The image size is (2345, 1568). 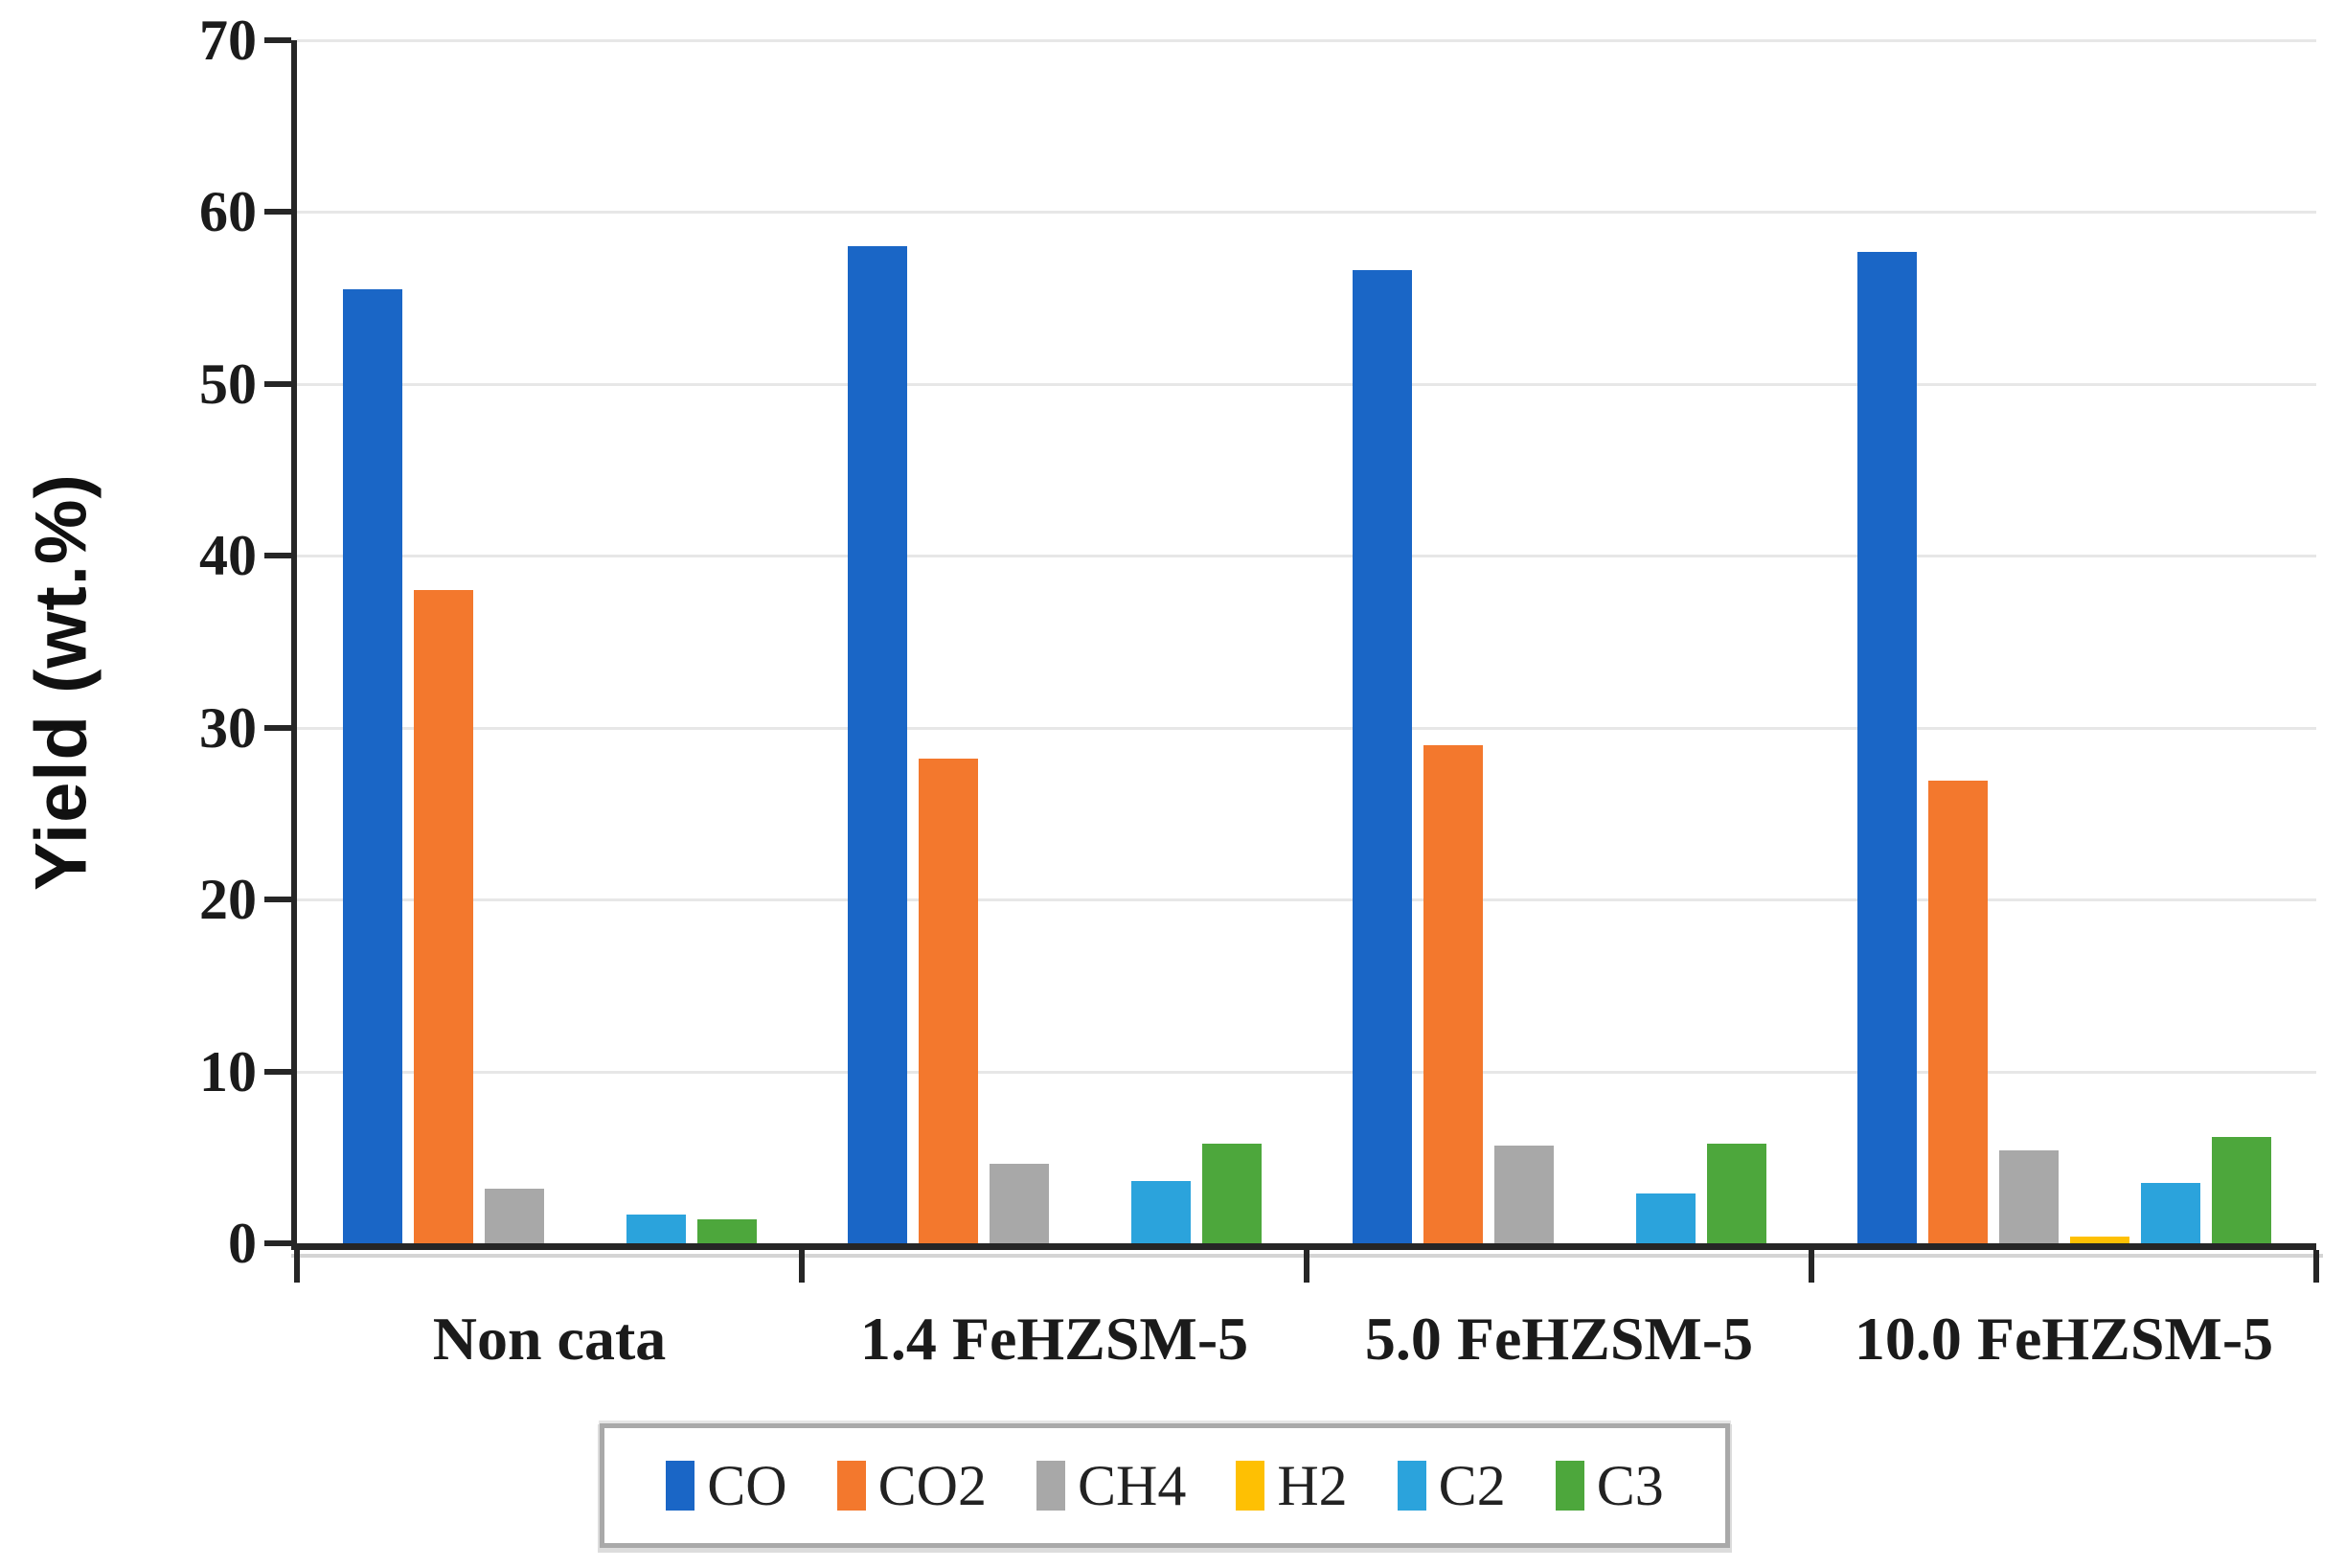 I want to click on legend-label: CO, so click(x=747, y=1485).